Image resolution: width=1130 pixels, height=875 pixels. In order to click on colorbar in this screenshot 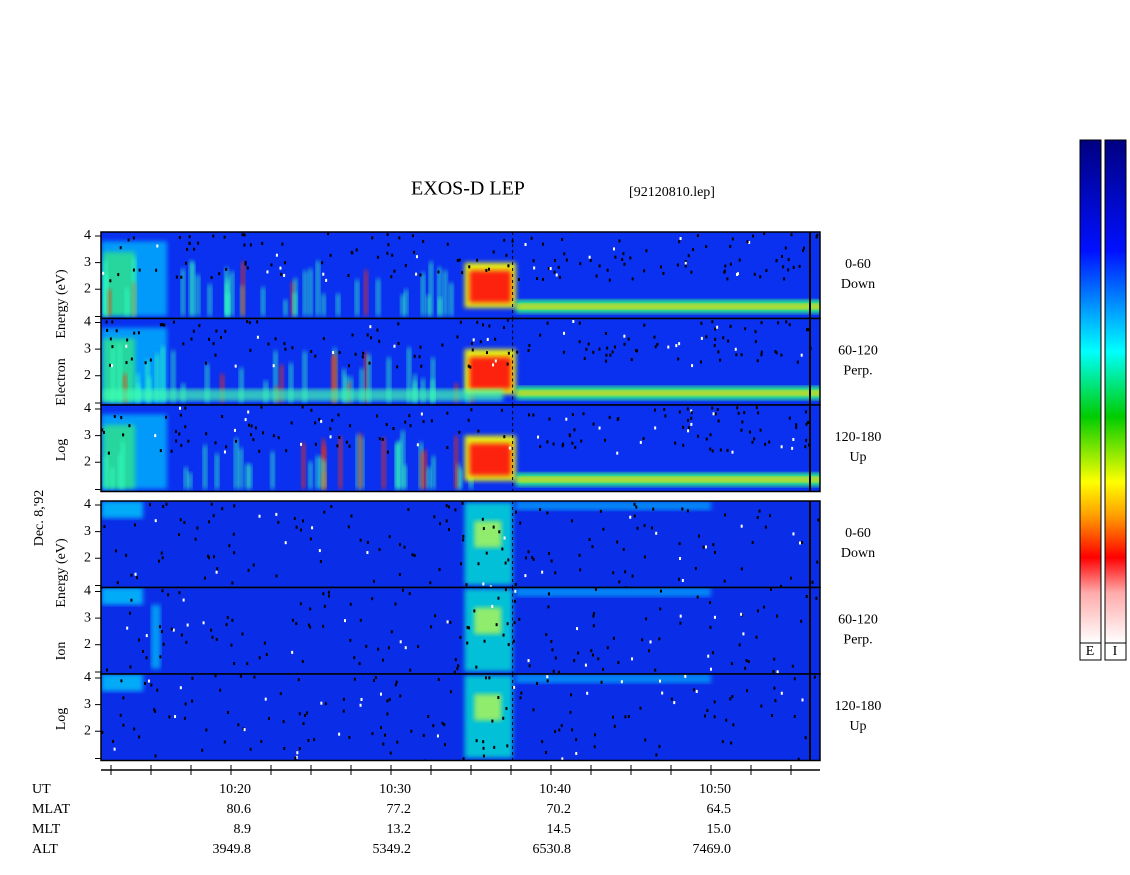, I will do `click(1115, 391)`.